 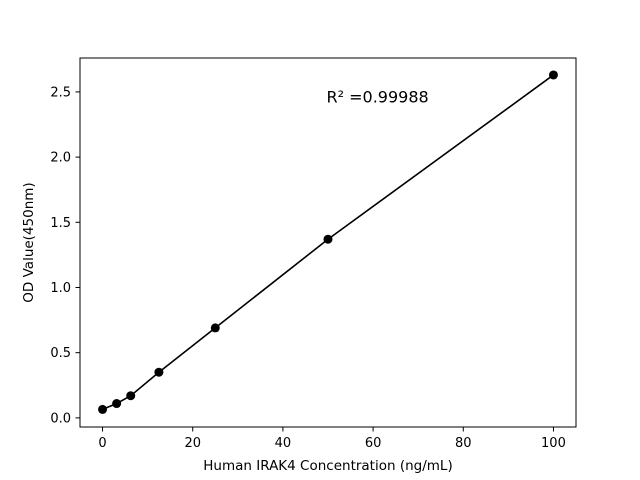 I want to click on x-tick-label: 100, so click(x=553, y=443).